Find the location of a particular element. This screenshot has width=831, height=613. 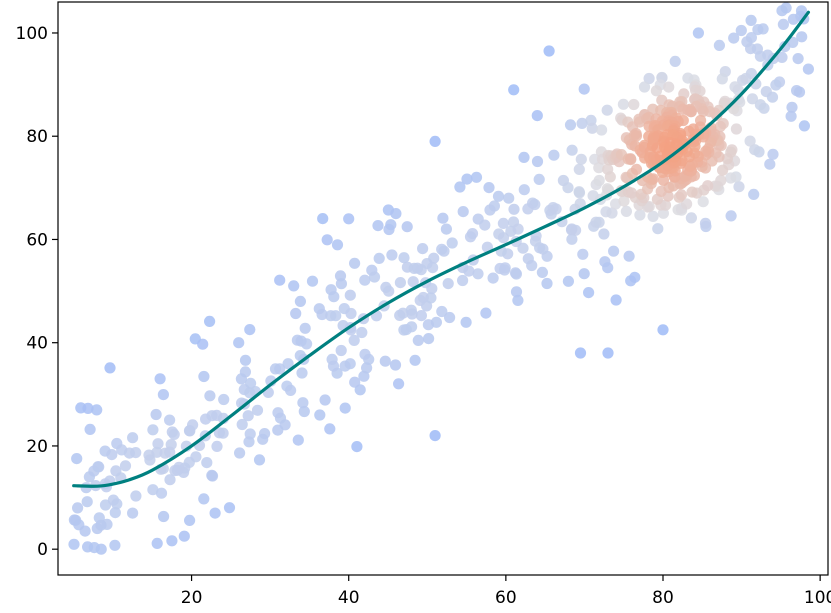

x-tick-label: 40 is located at coordinates (349, 598).